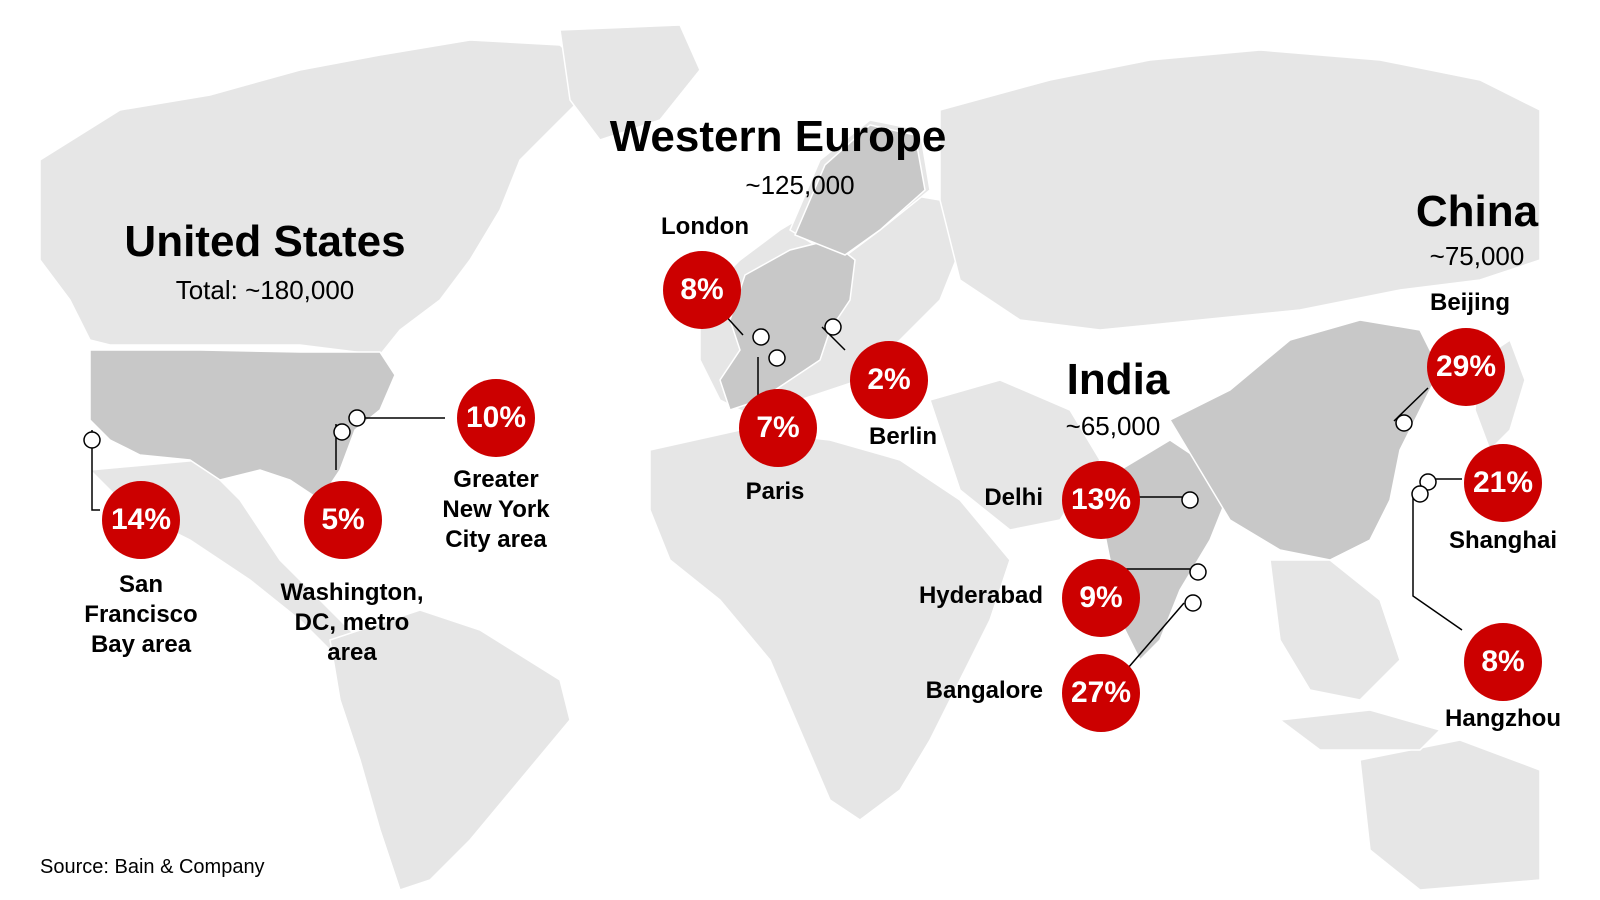 Image resolution: width=1600 pixels, height=900 pixels. I want to click on indonesia-landmass, so click(1360, 730).